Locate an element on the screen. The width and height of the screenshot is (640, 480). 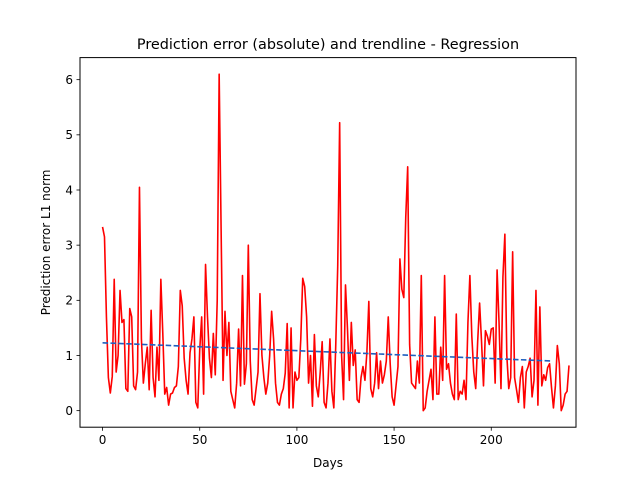
y-tick-label: 1 is located at coordinates (69, 356).